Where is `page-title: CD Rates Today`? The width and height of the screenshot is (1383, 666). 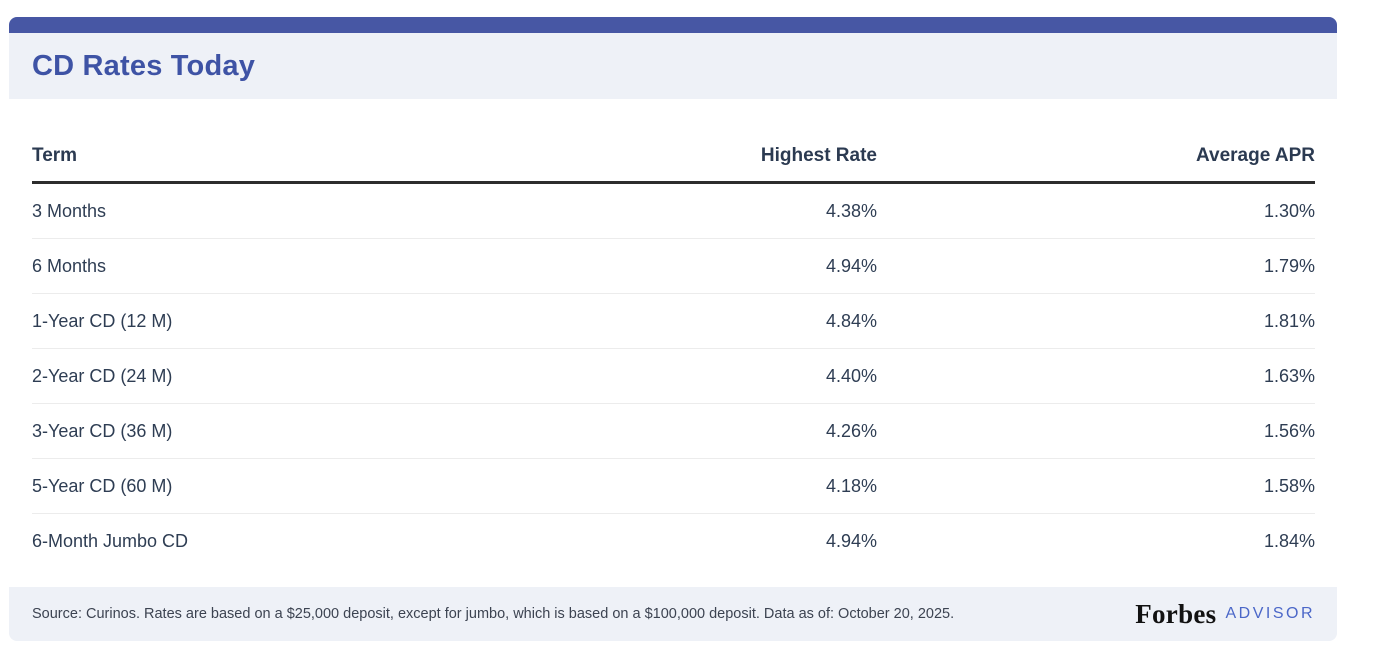 page-title: CD Rates Today is located at coordinates (144, 65).